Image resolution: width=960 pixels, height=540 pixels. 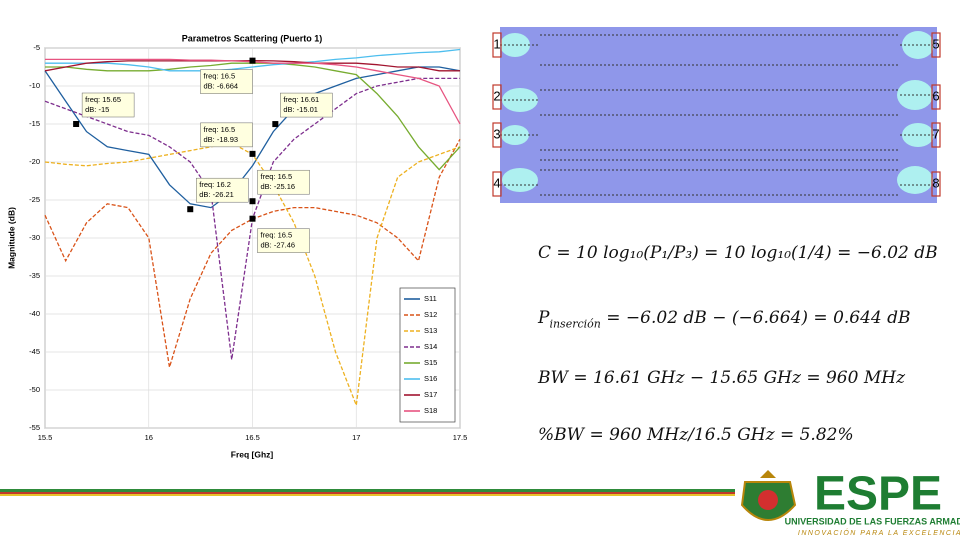 What do you see at coordinates (430, 394) in the screenshot?
I see `legend-label: S17` at bounding box center [430, 394].